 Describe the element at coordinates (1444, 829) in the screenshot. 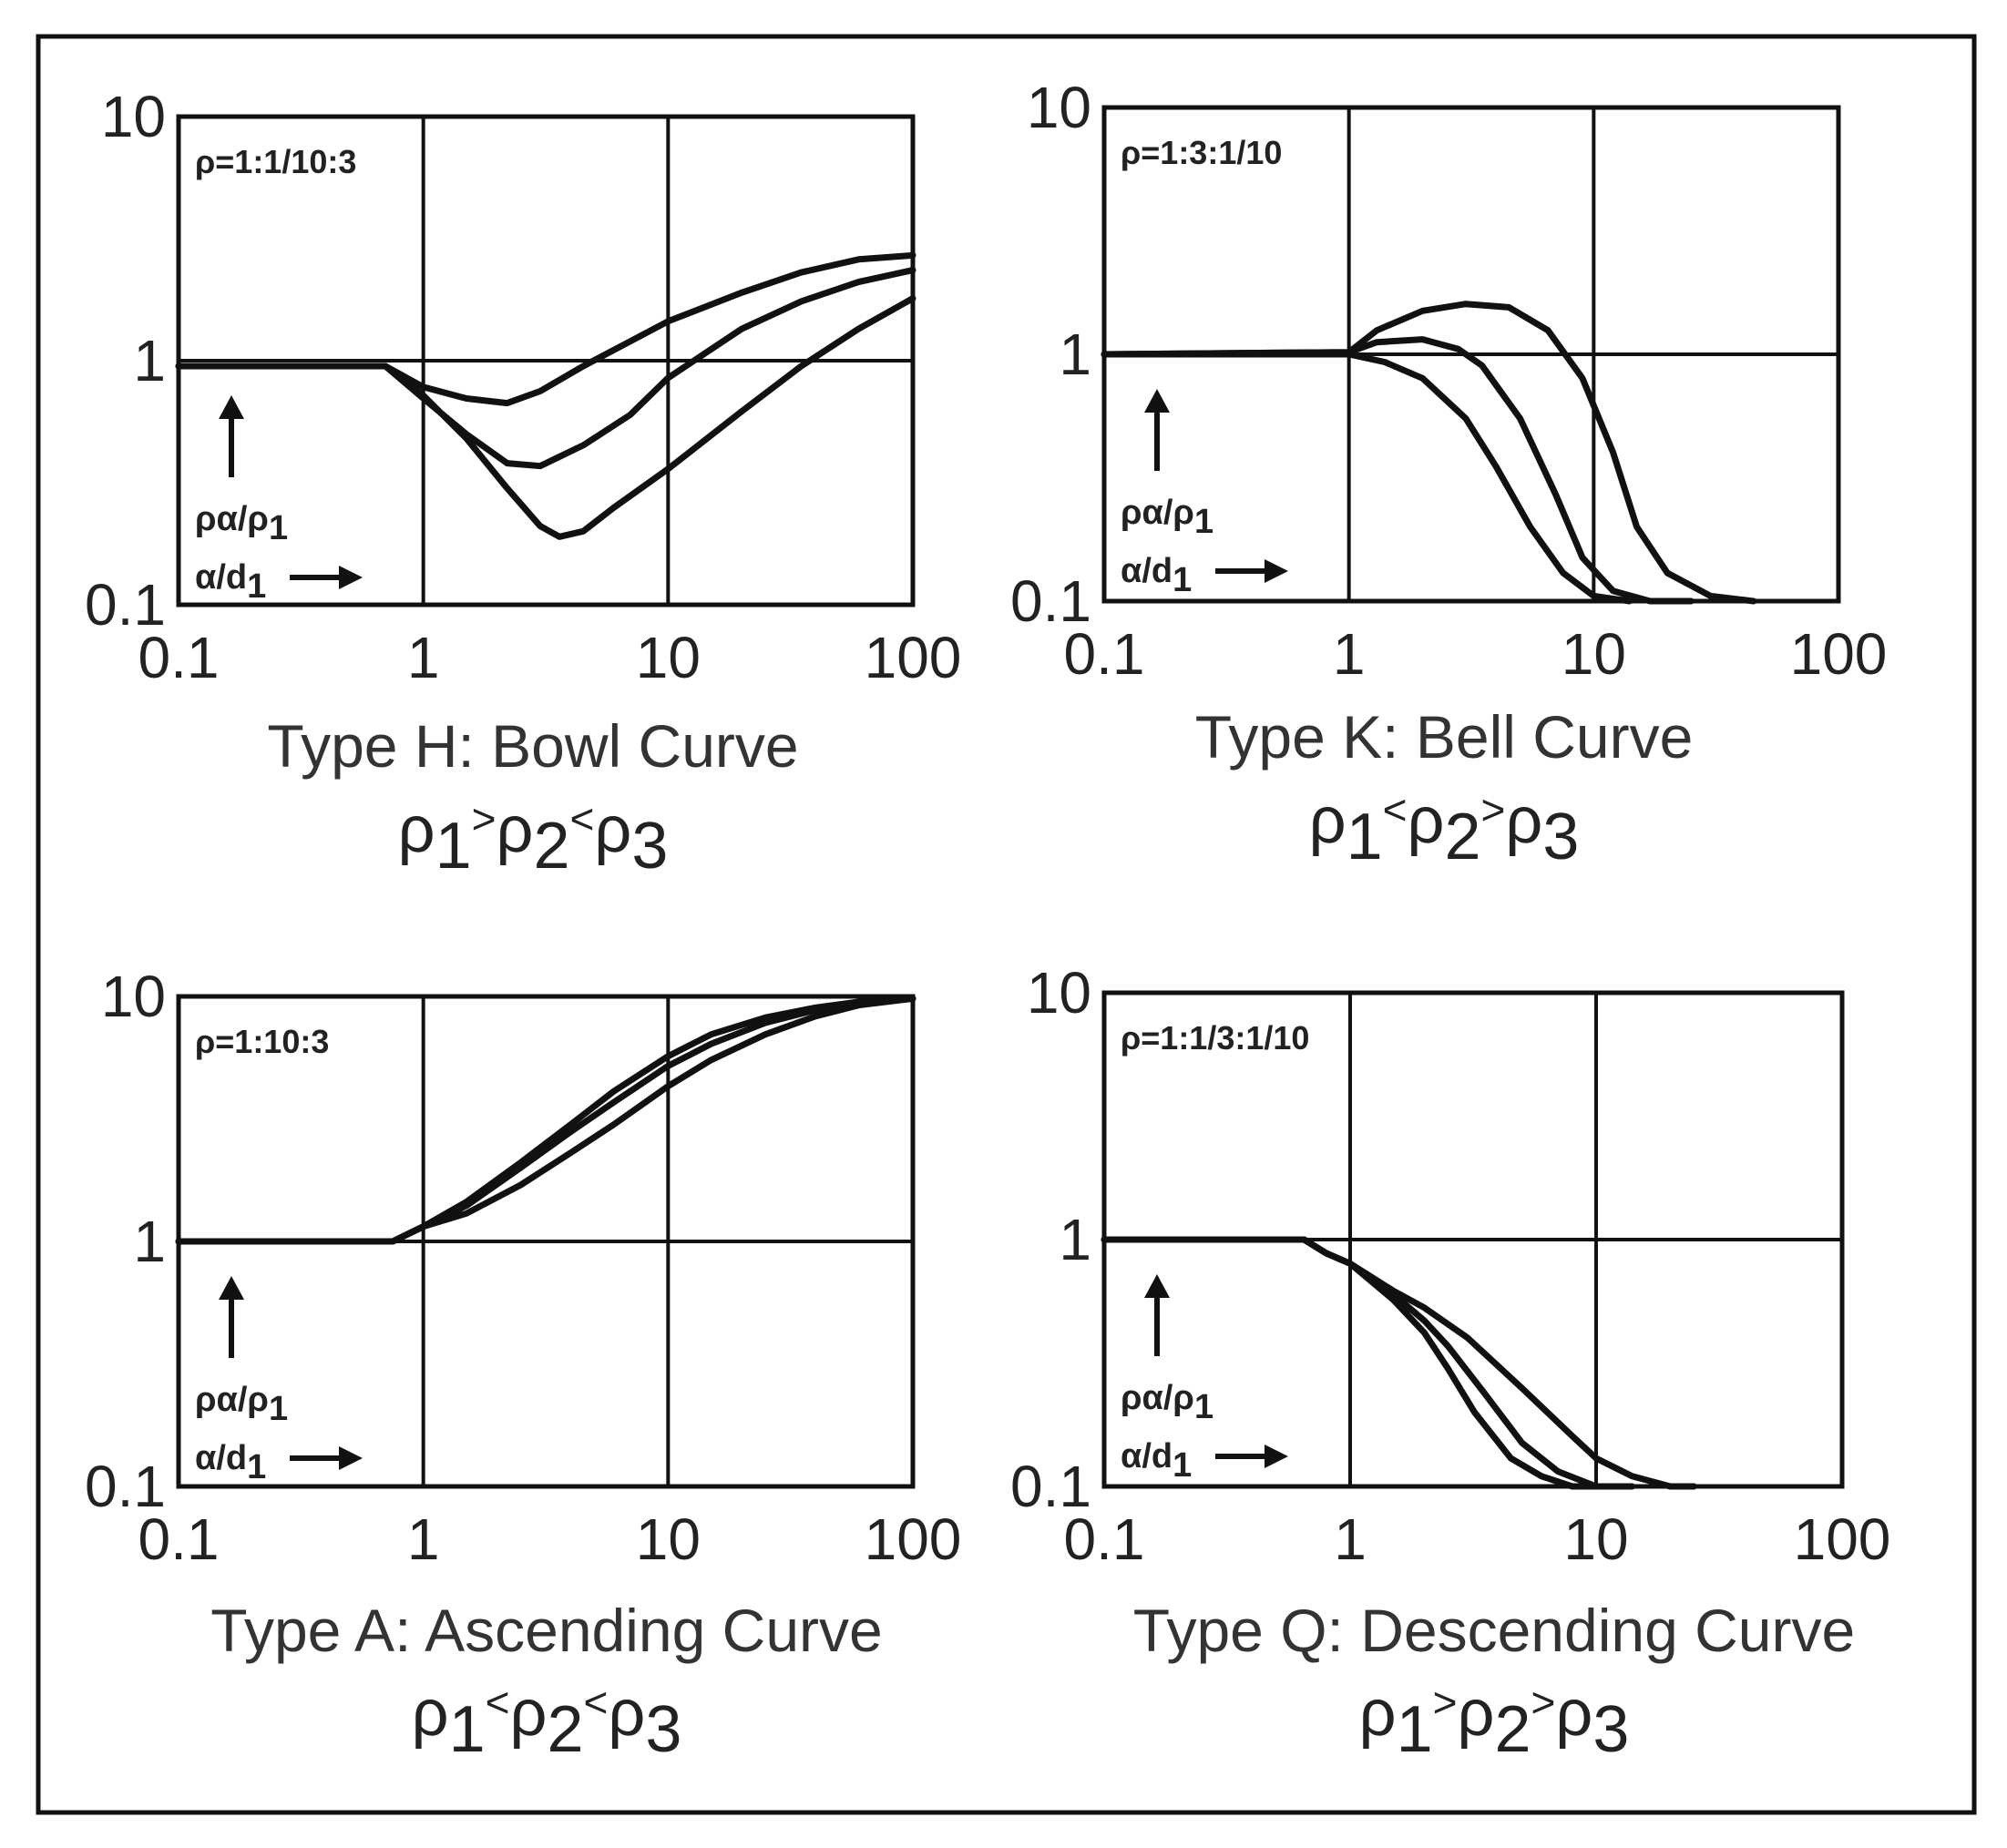

I see `resistivity-condition: ρ1<ρ2>ρ3` at that location.